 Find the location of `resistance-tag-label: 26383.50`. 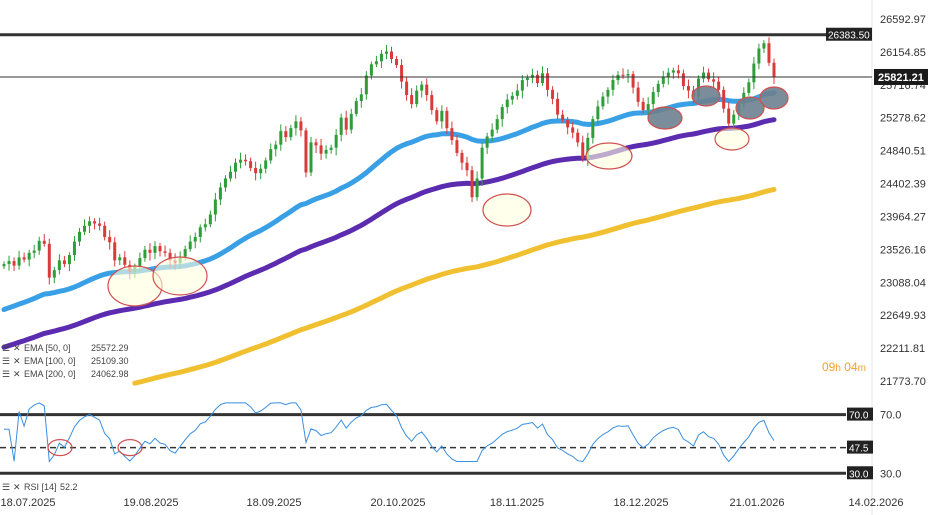

resistance-tag-label: 26383.50 is located at coordinates (849, 36).